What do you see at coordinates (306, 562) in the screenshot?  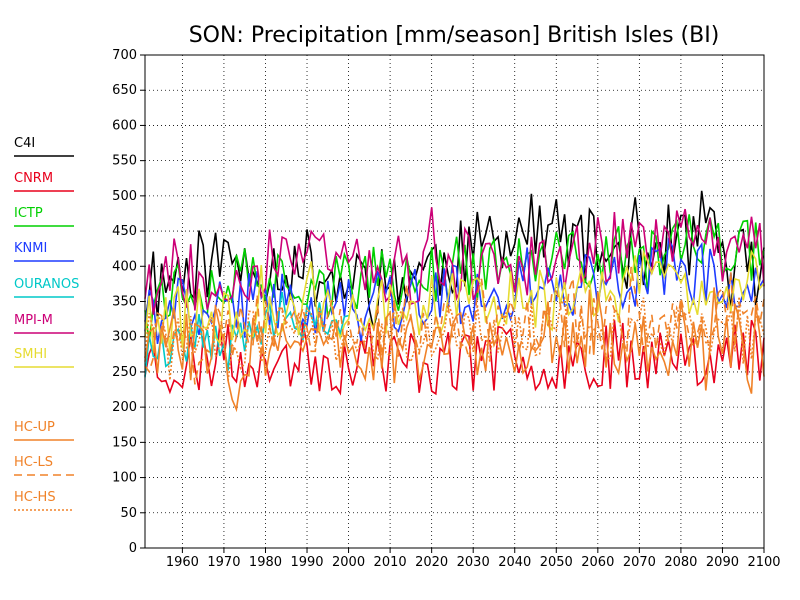 I see `x-tick-label: 1990` at bounding box center [306, 562].